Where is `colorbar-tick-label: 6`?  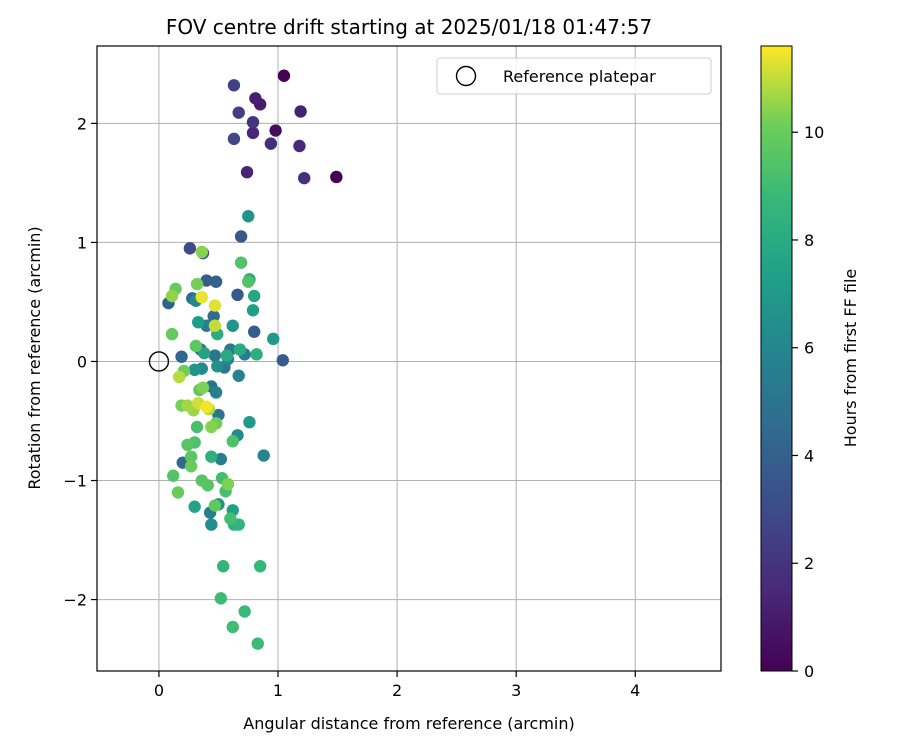
colorbar-tick-label: 6 is located at coordinates (809, 348).